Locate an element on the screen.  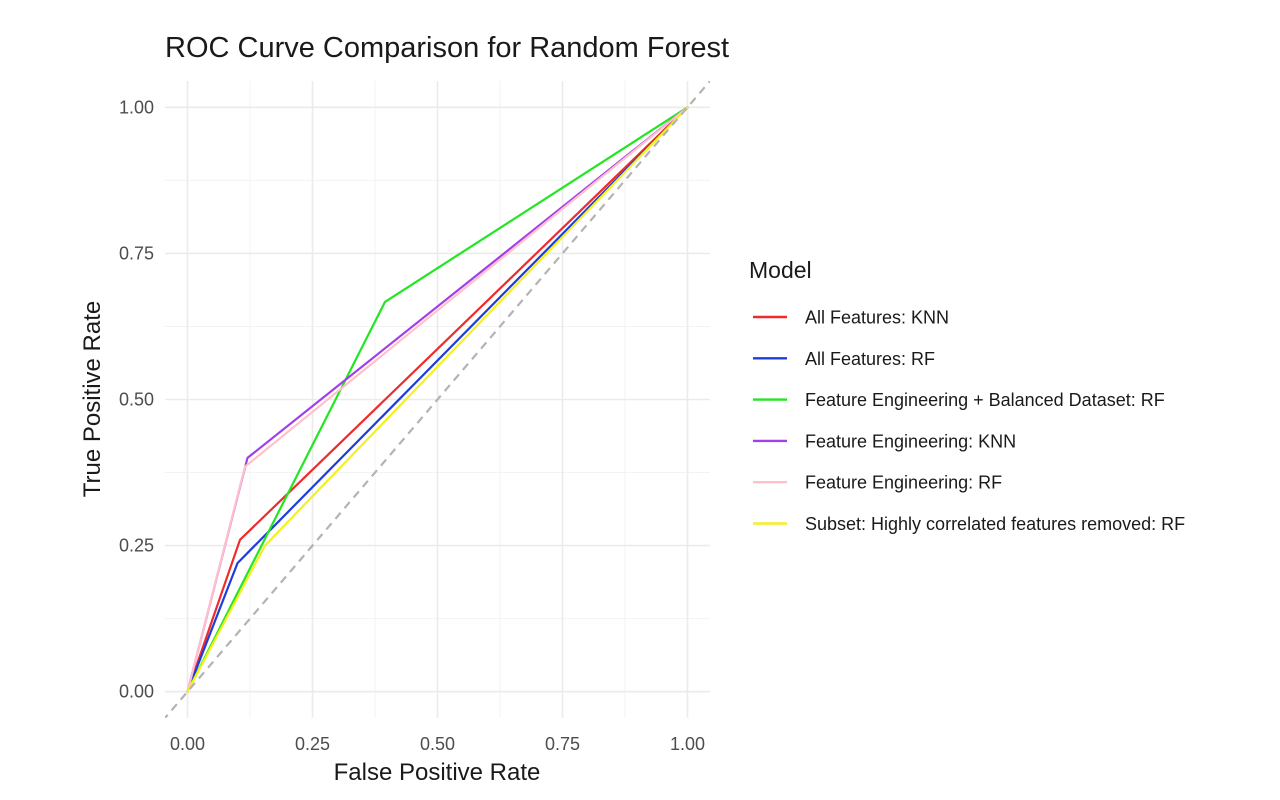
y-tick-label: 0.75 is located at coordinates (136, 253).